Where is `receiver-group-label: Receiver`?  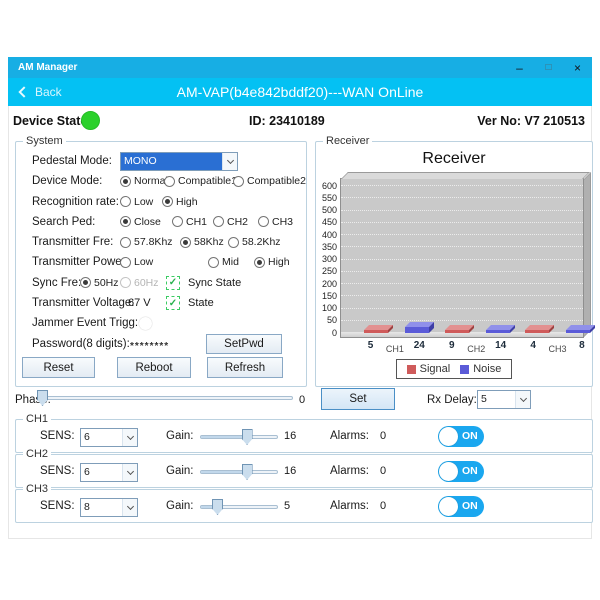
receiver-group-label: Receiver is located at coordinates (348, 141).